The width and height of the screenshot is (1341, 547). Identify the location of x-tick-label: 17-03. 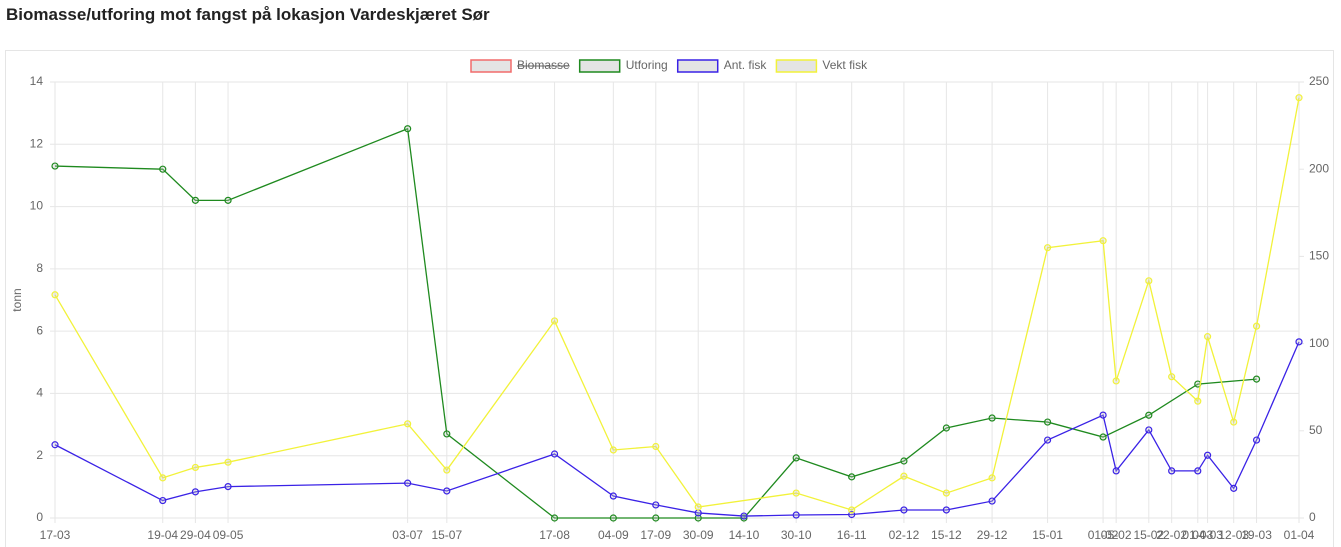
(55, 535).